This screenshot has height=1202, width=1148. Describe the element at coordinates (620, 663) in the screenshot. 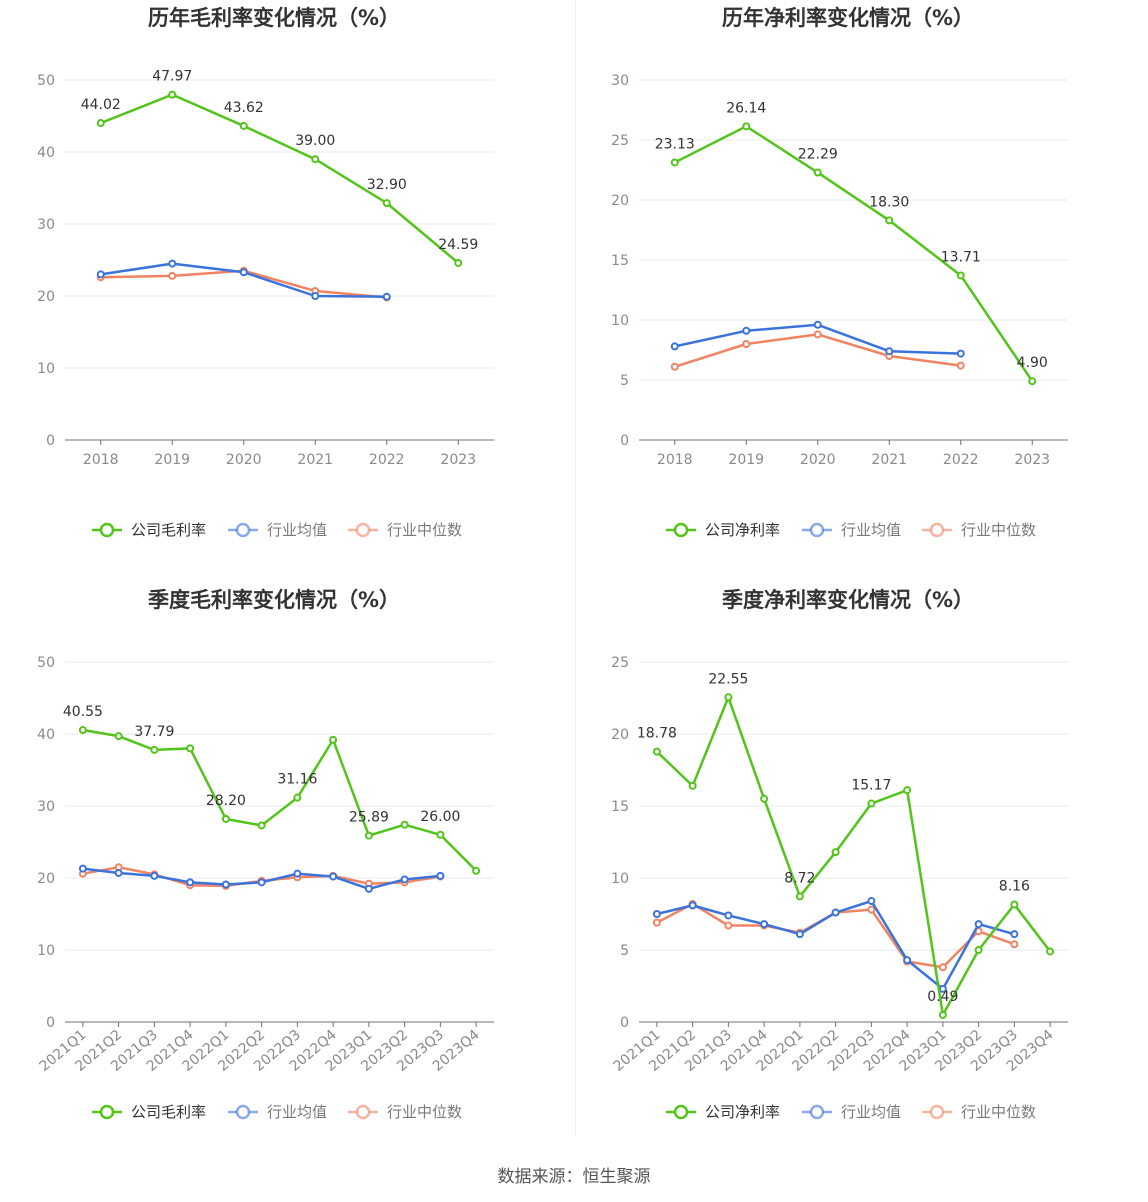

I see `y-tick-label: 25` at that location.